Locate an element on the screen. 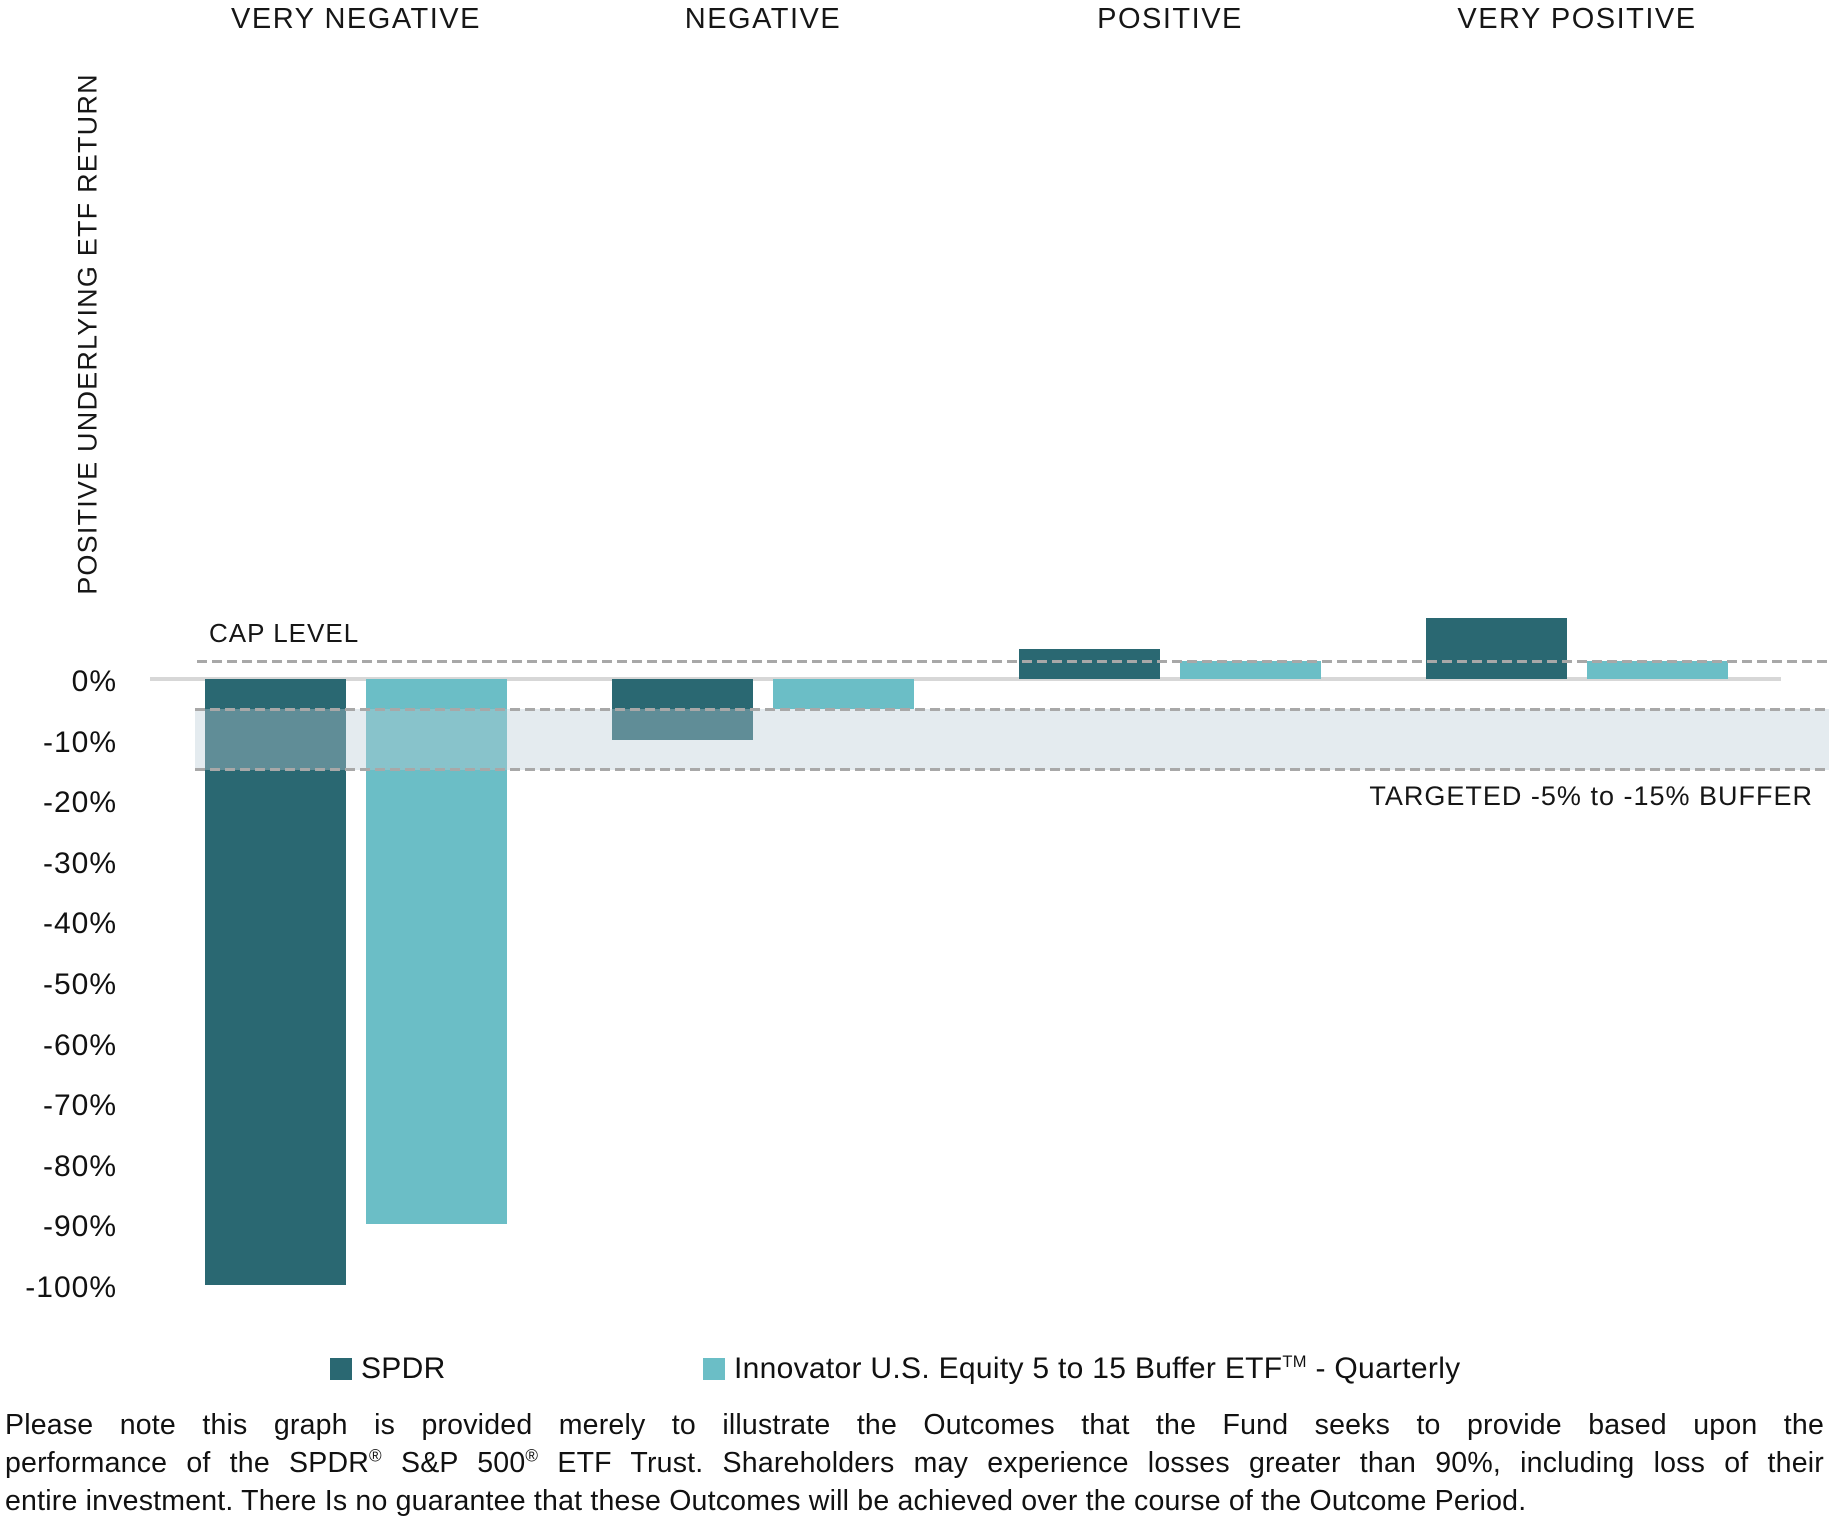 Image resolution: width=1829 pixels, height=1529 pixels. bar-innovator-positive is located at coordinates (1250, 669).